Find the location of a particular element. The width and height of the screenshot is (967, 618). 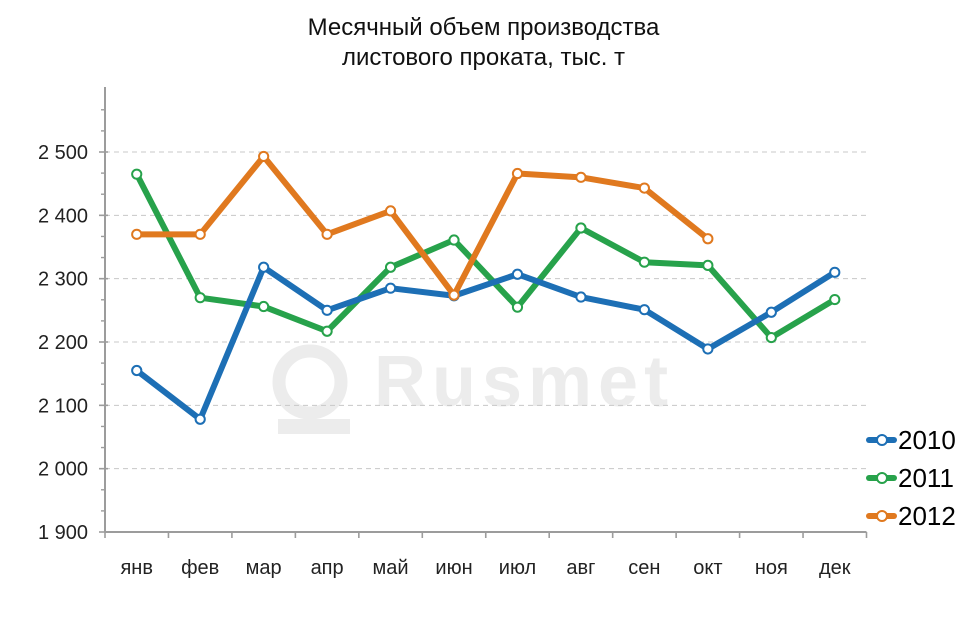

legend-item-2010: 2010 is located at coordinates (911, 440).